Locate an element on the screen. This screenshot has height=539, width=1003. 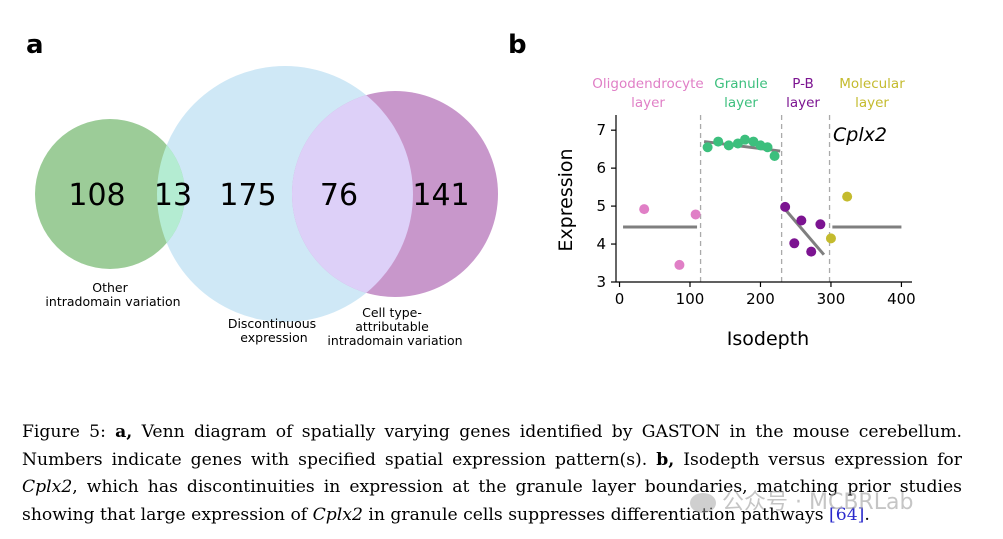
y-tick-label-2: 5 is located at coordinates (601, 206).